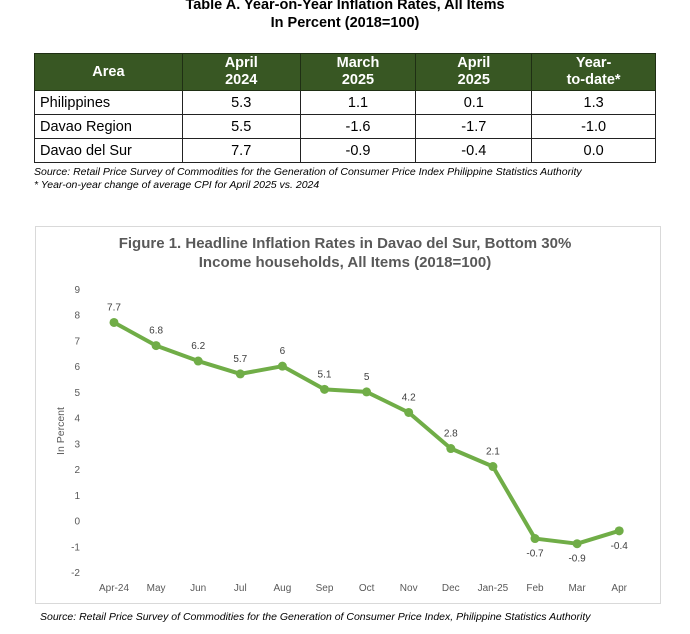 The height and width of the screenshot is (634, 690). Describe the element at coordinates (620, 546) in the screenshot. I see `data-label: -0.4` at that location.